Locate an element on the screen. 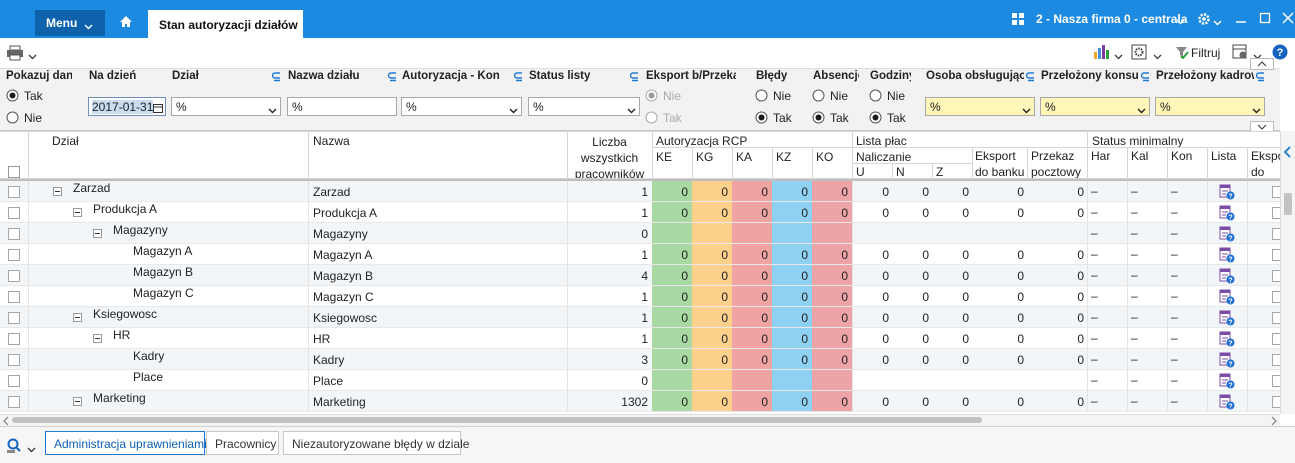  header-checkbox is located at coordinates (14, 172).